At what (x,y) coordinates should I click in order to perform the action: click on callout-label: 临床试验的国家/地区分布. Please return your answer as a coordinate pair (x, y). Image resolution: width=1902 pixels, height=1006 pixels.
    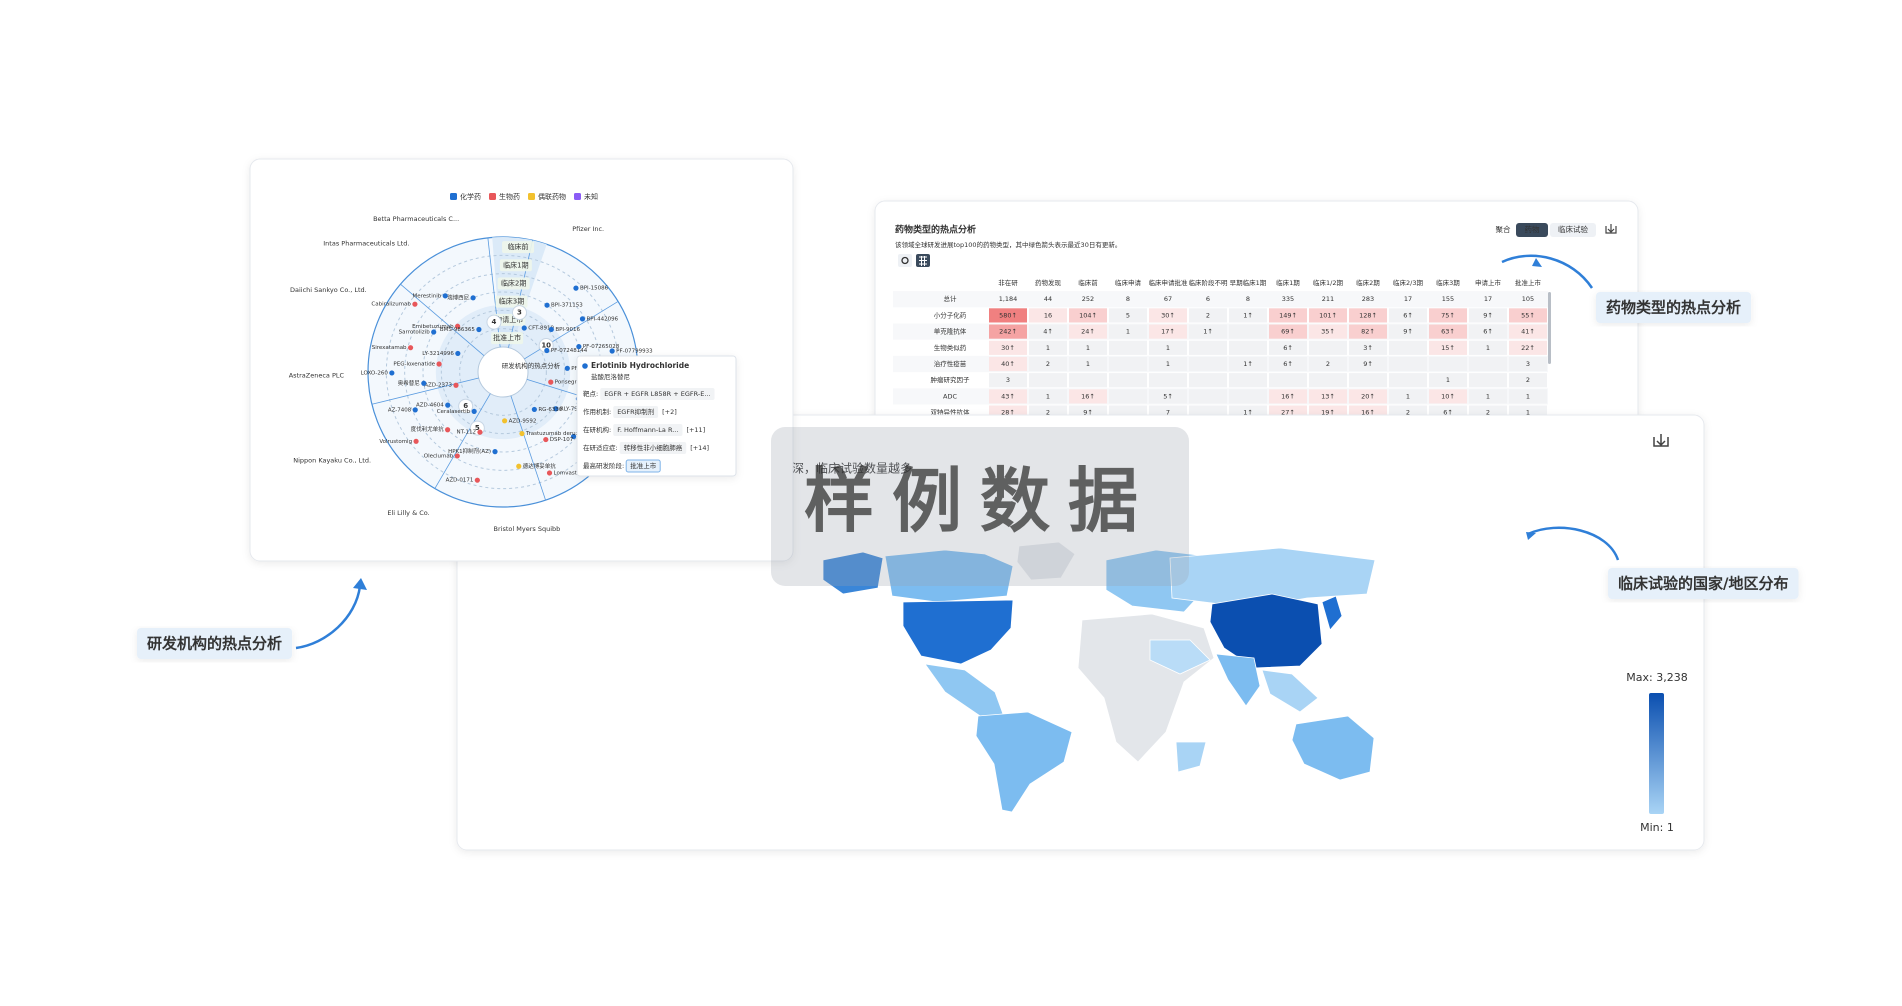
    Looking at the image, I should click on (1703, 584).